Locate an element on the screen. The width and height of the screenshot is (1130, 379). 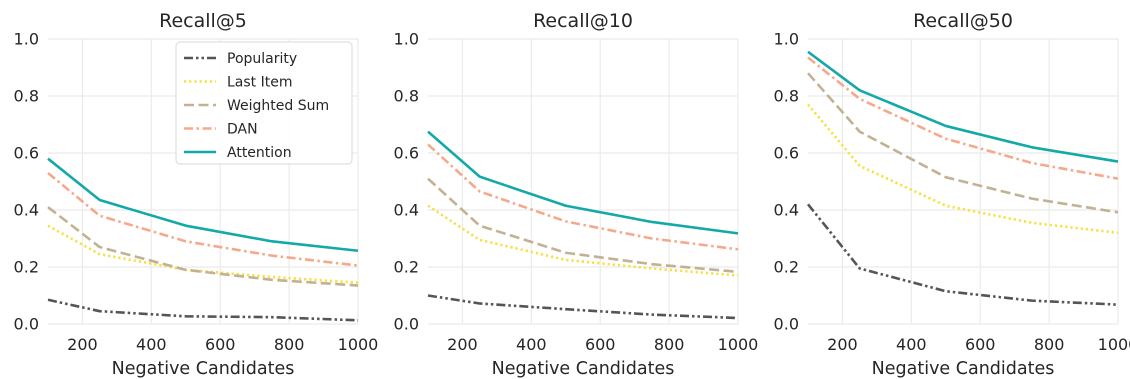
chart-title: Recall@50 is located at coordinates (963, 21).